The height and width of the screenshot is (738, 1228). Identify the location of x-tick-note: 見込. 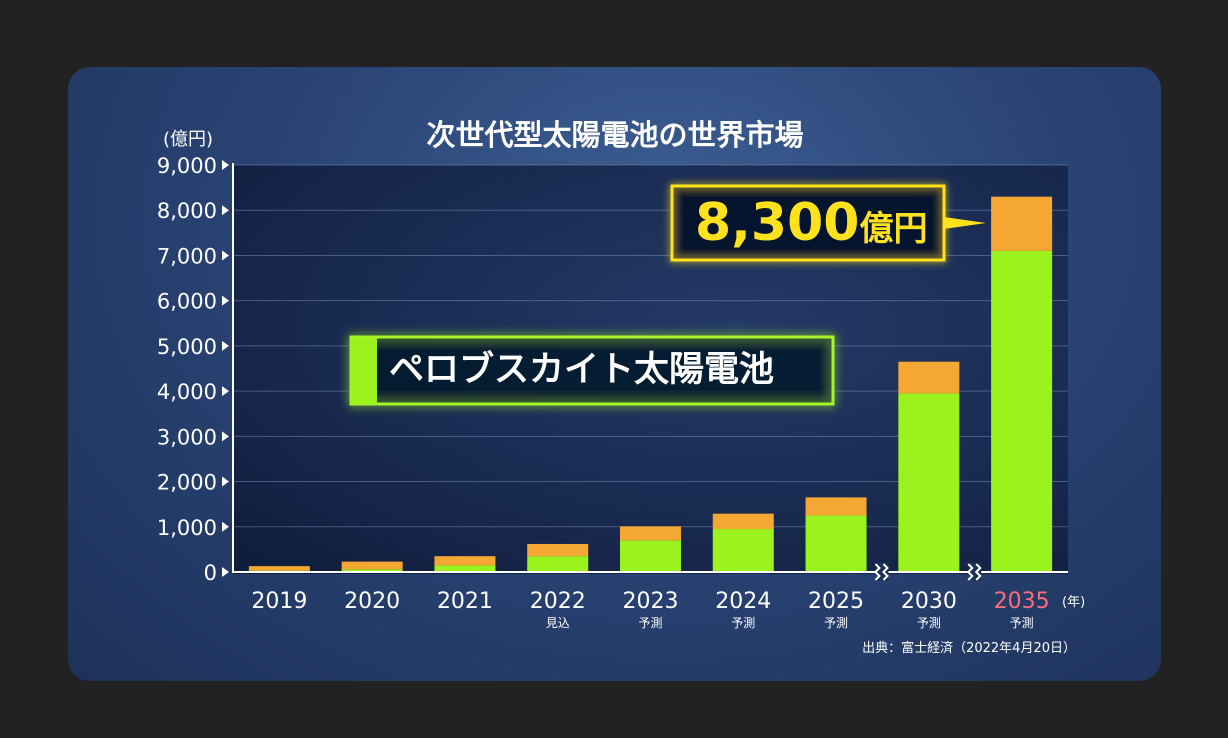
(558, 623).